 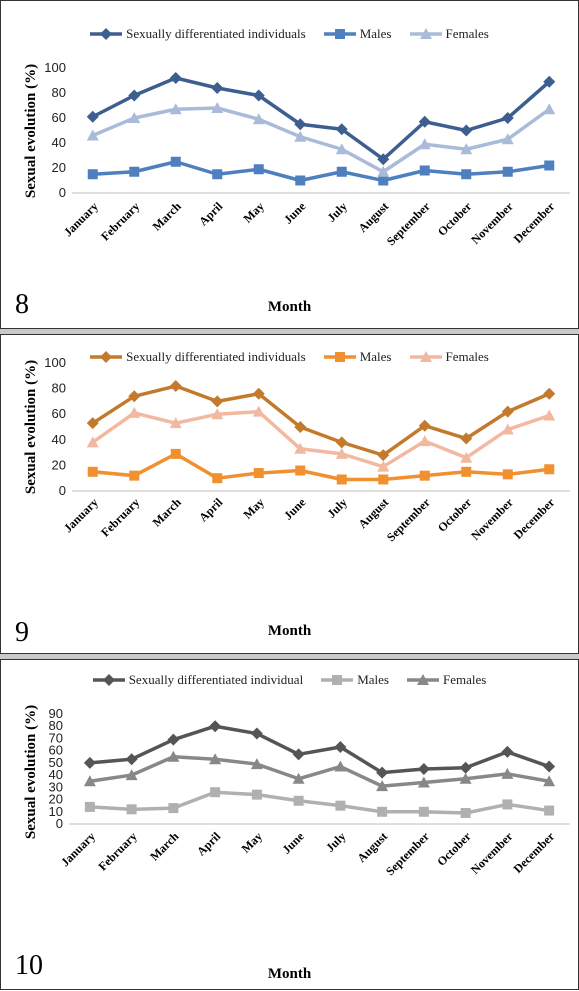 What do you see at coordinates (295, 213) in the screenshot?
I see `x-tick-label: June` at bounding box center [295, 213].